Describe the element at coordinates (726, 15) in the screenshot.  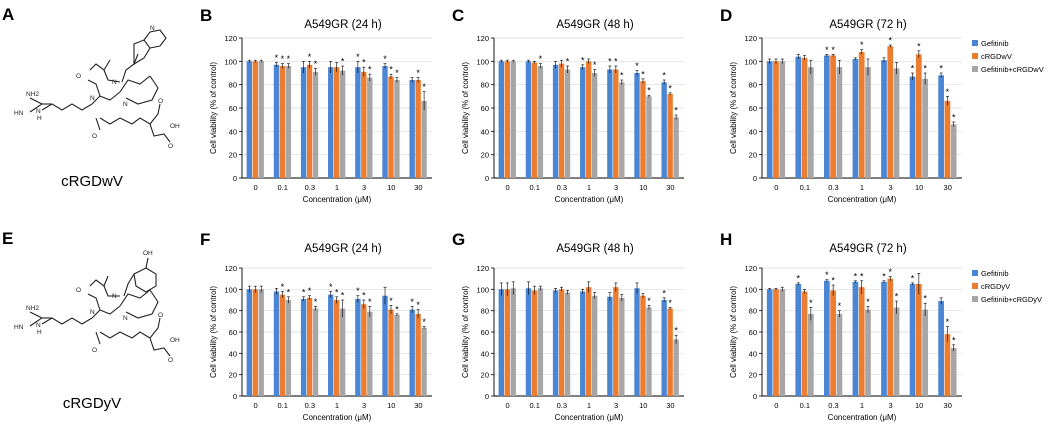
I see `panel-letter-d: D` at that location.